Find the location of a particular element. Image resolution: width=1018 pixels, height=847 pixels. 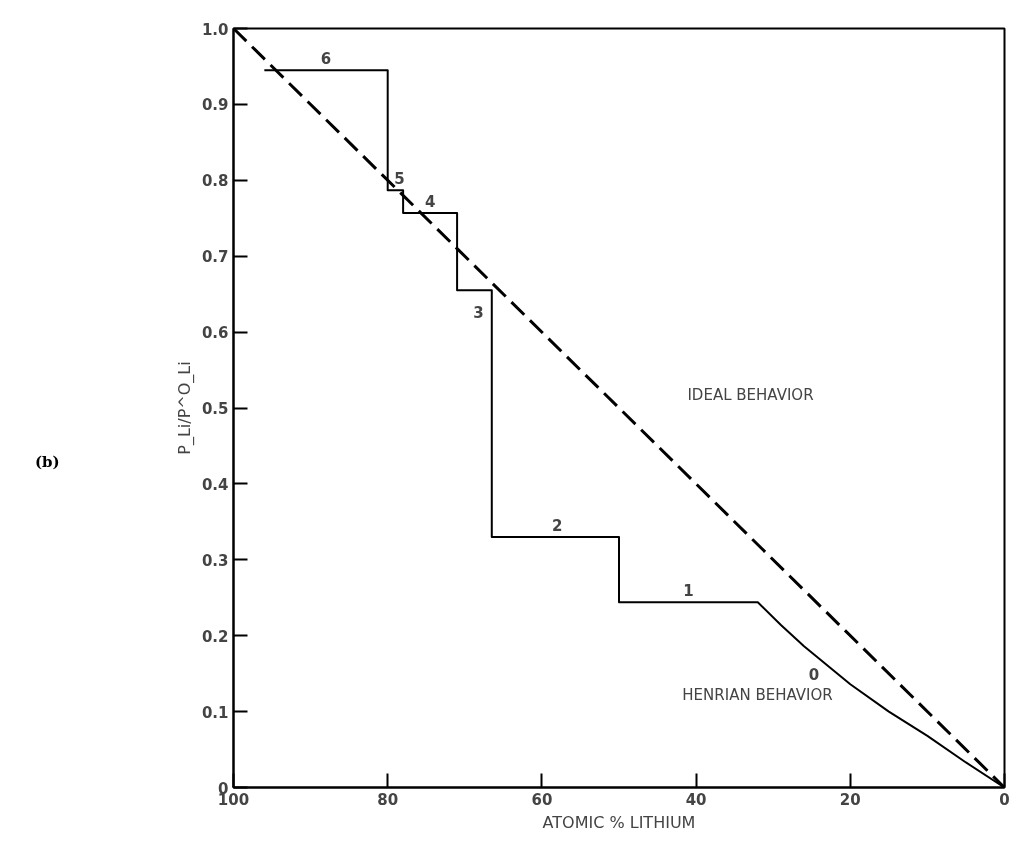

annotation: IDEAL BEHAVIOR is located at coordinates (750, 394).